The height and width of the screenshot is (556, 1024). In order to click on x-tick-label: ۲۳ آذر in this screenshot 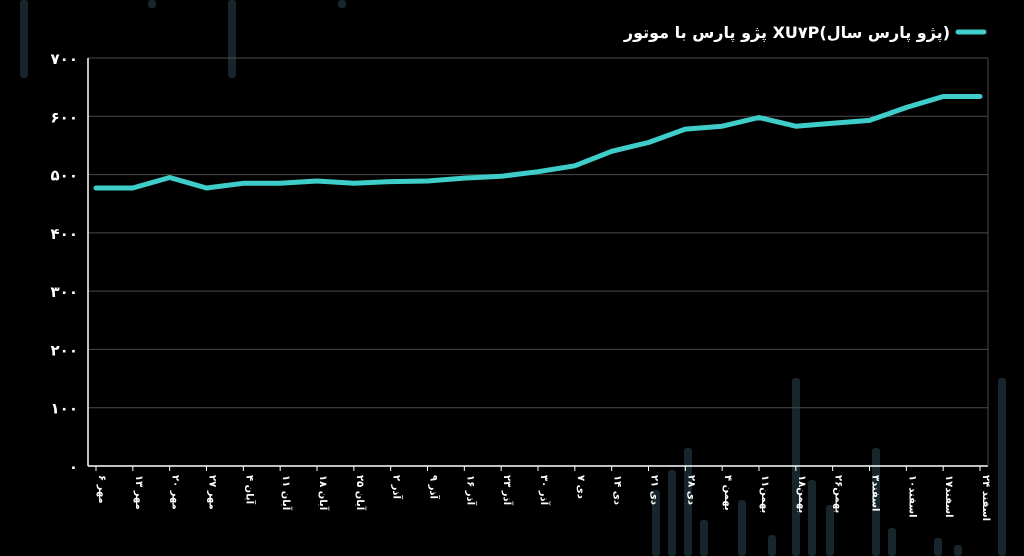, I will do `click(507, 490)`.